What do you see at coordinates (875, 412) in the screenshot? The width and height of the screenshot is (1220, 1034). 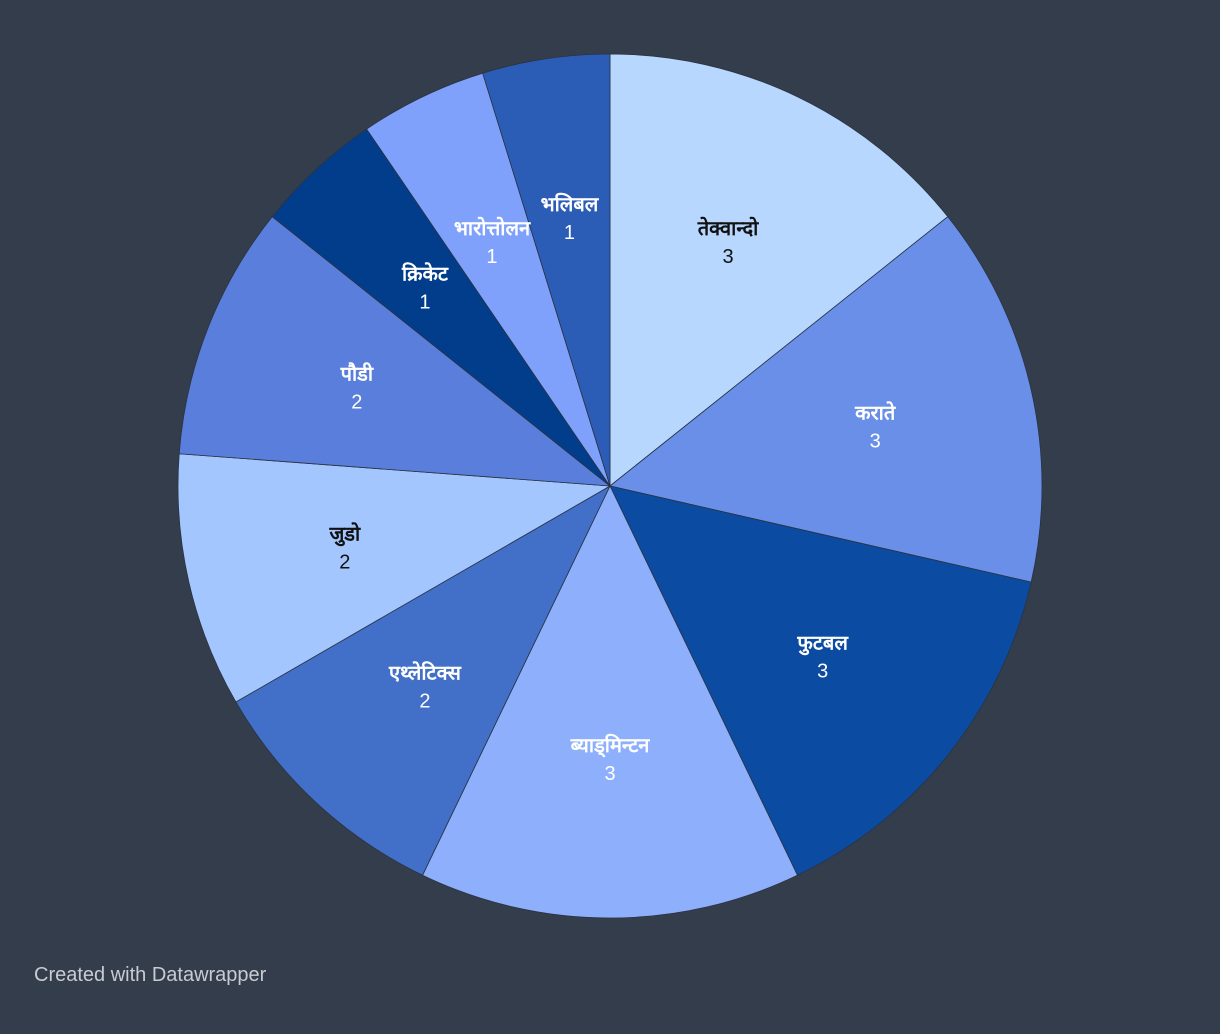 I see `slice-category-label: कराते` at bounding box center [875, 412].